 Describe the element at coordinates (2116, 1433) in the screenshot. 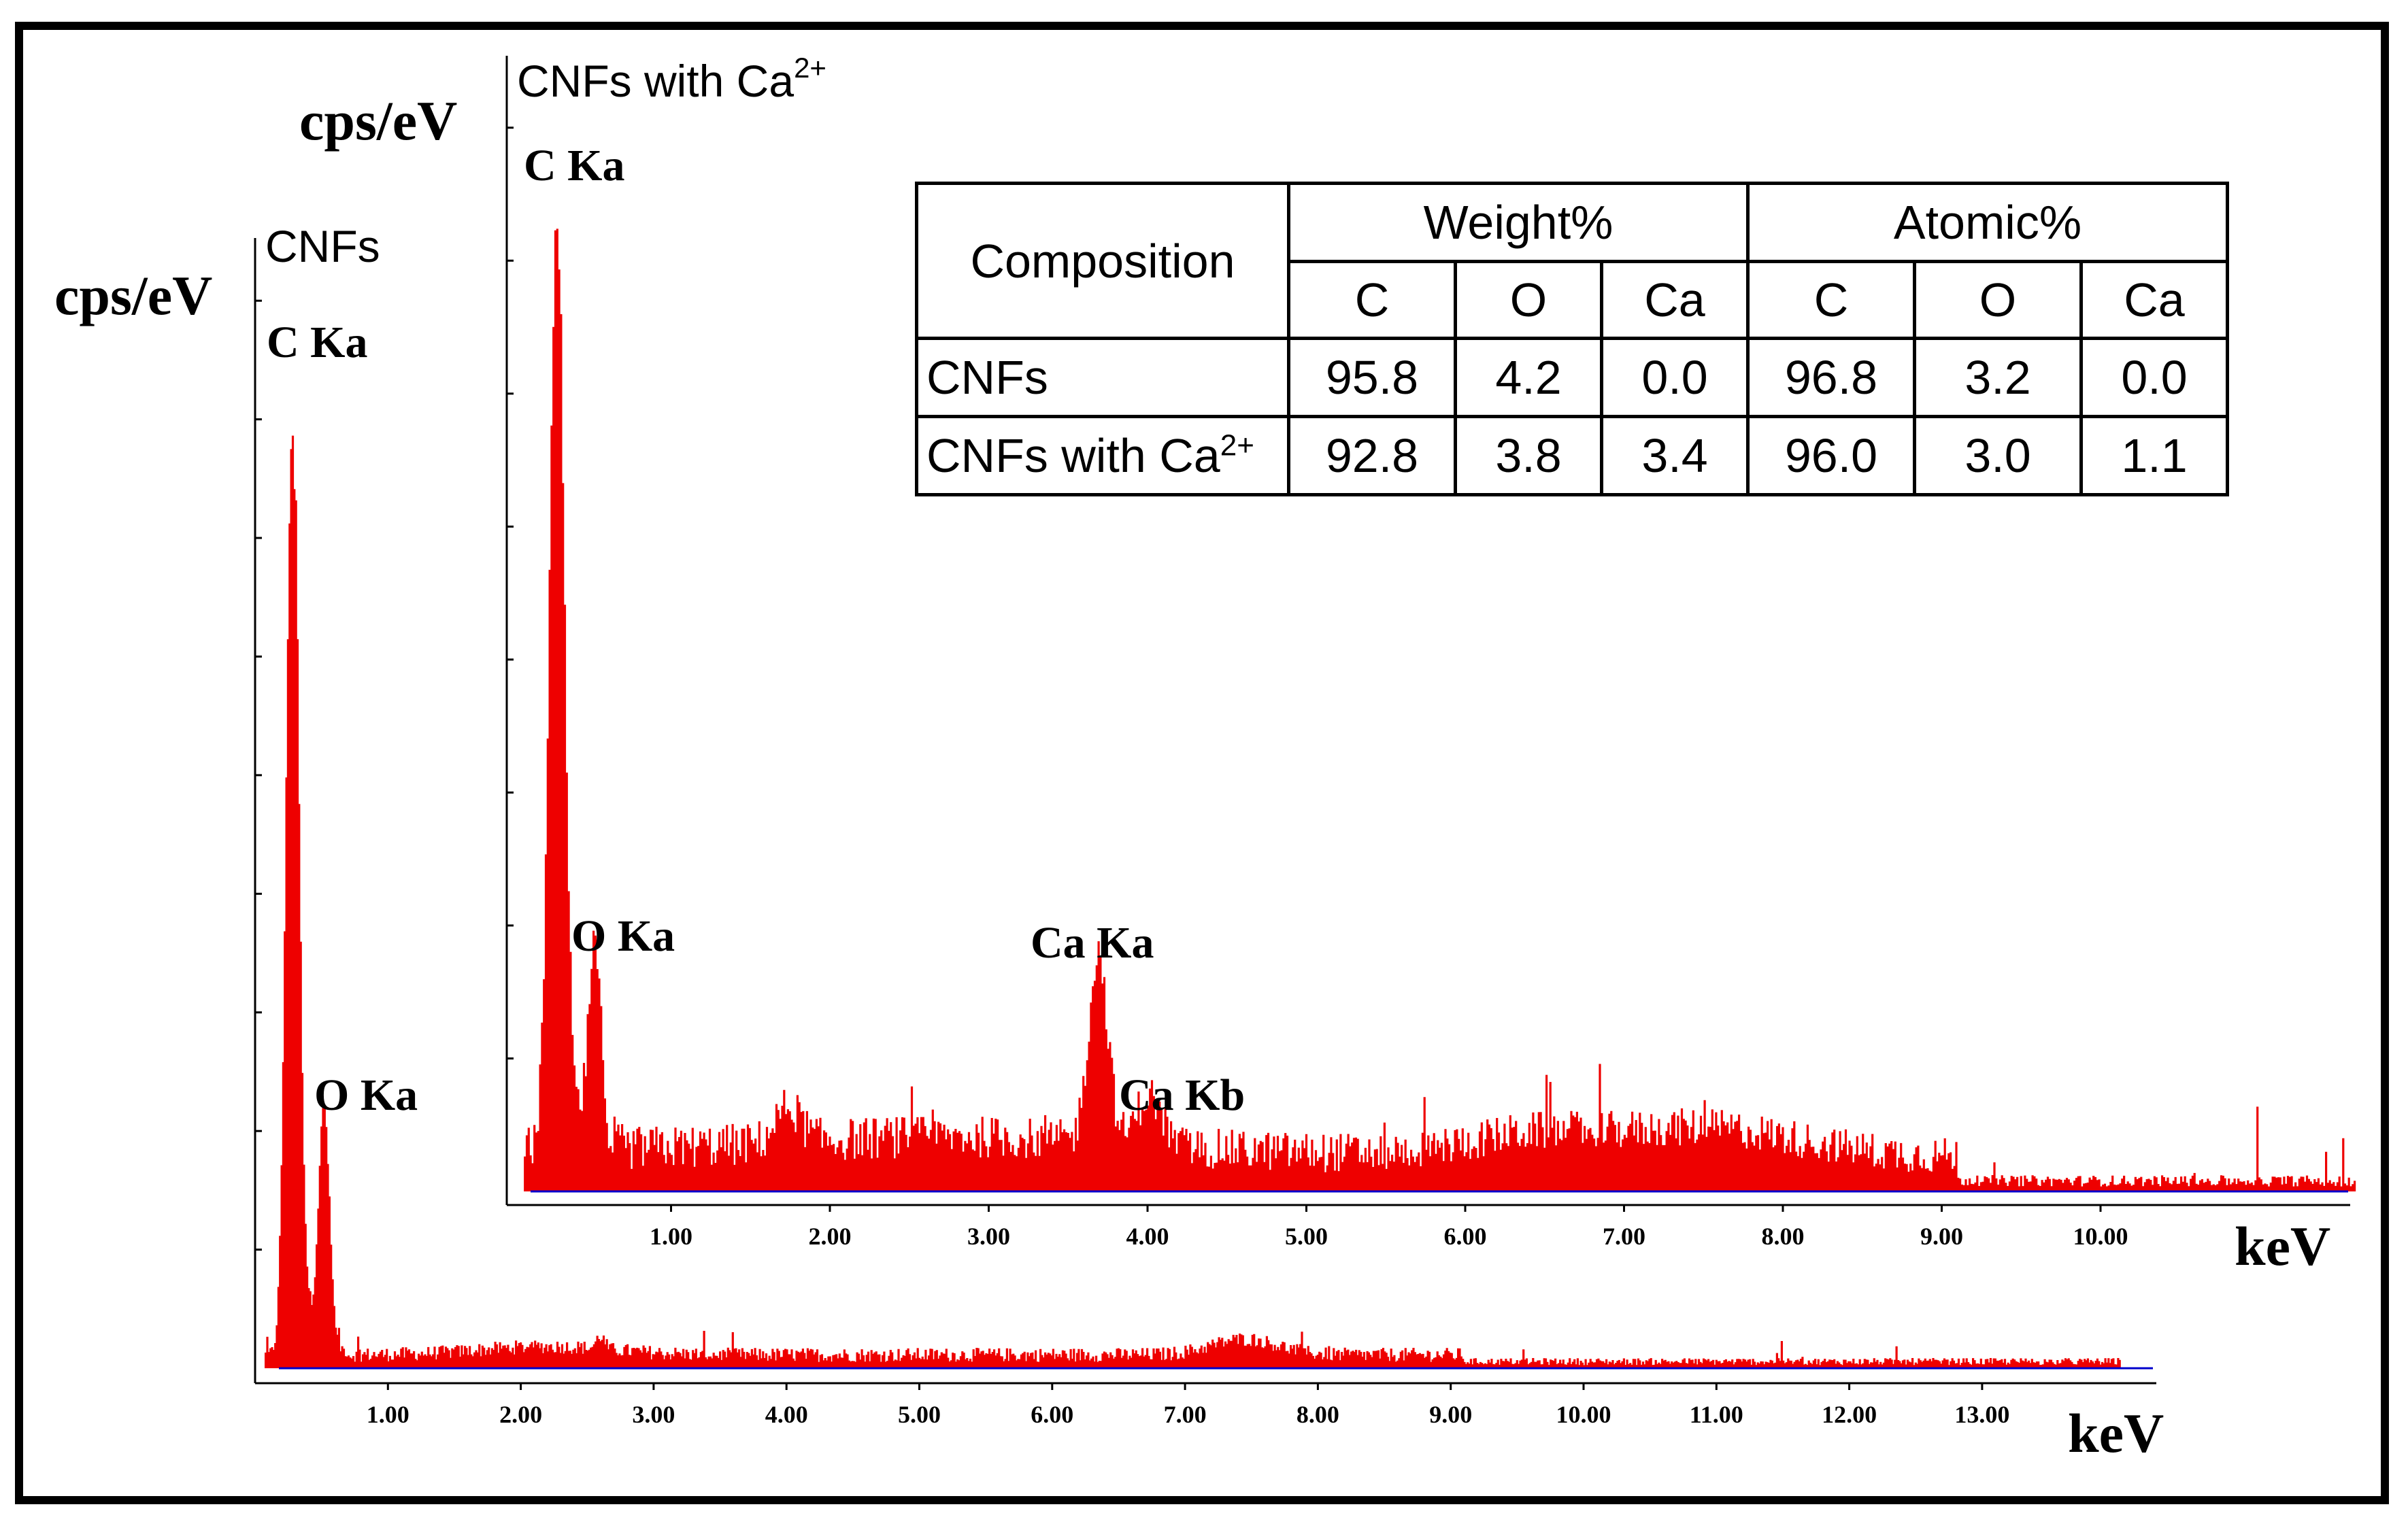

I see `cnfs-xlabel: keV` at that location.